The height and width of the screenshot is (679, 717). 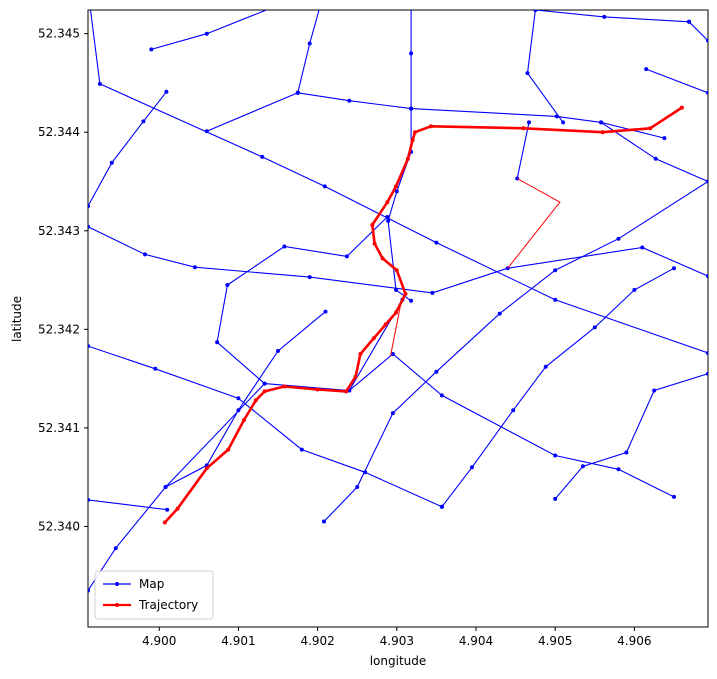 I want to click on y-tick-label: 52.342, so click(x=59, y=329).